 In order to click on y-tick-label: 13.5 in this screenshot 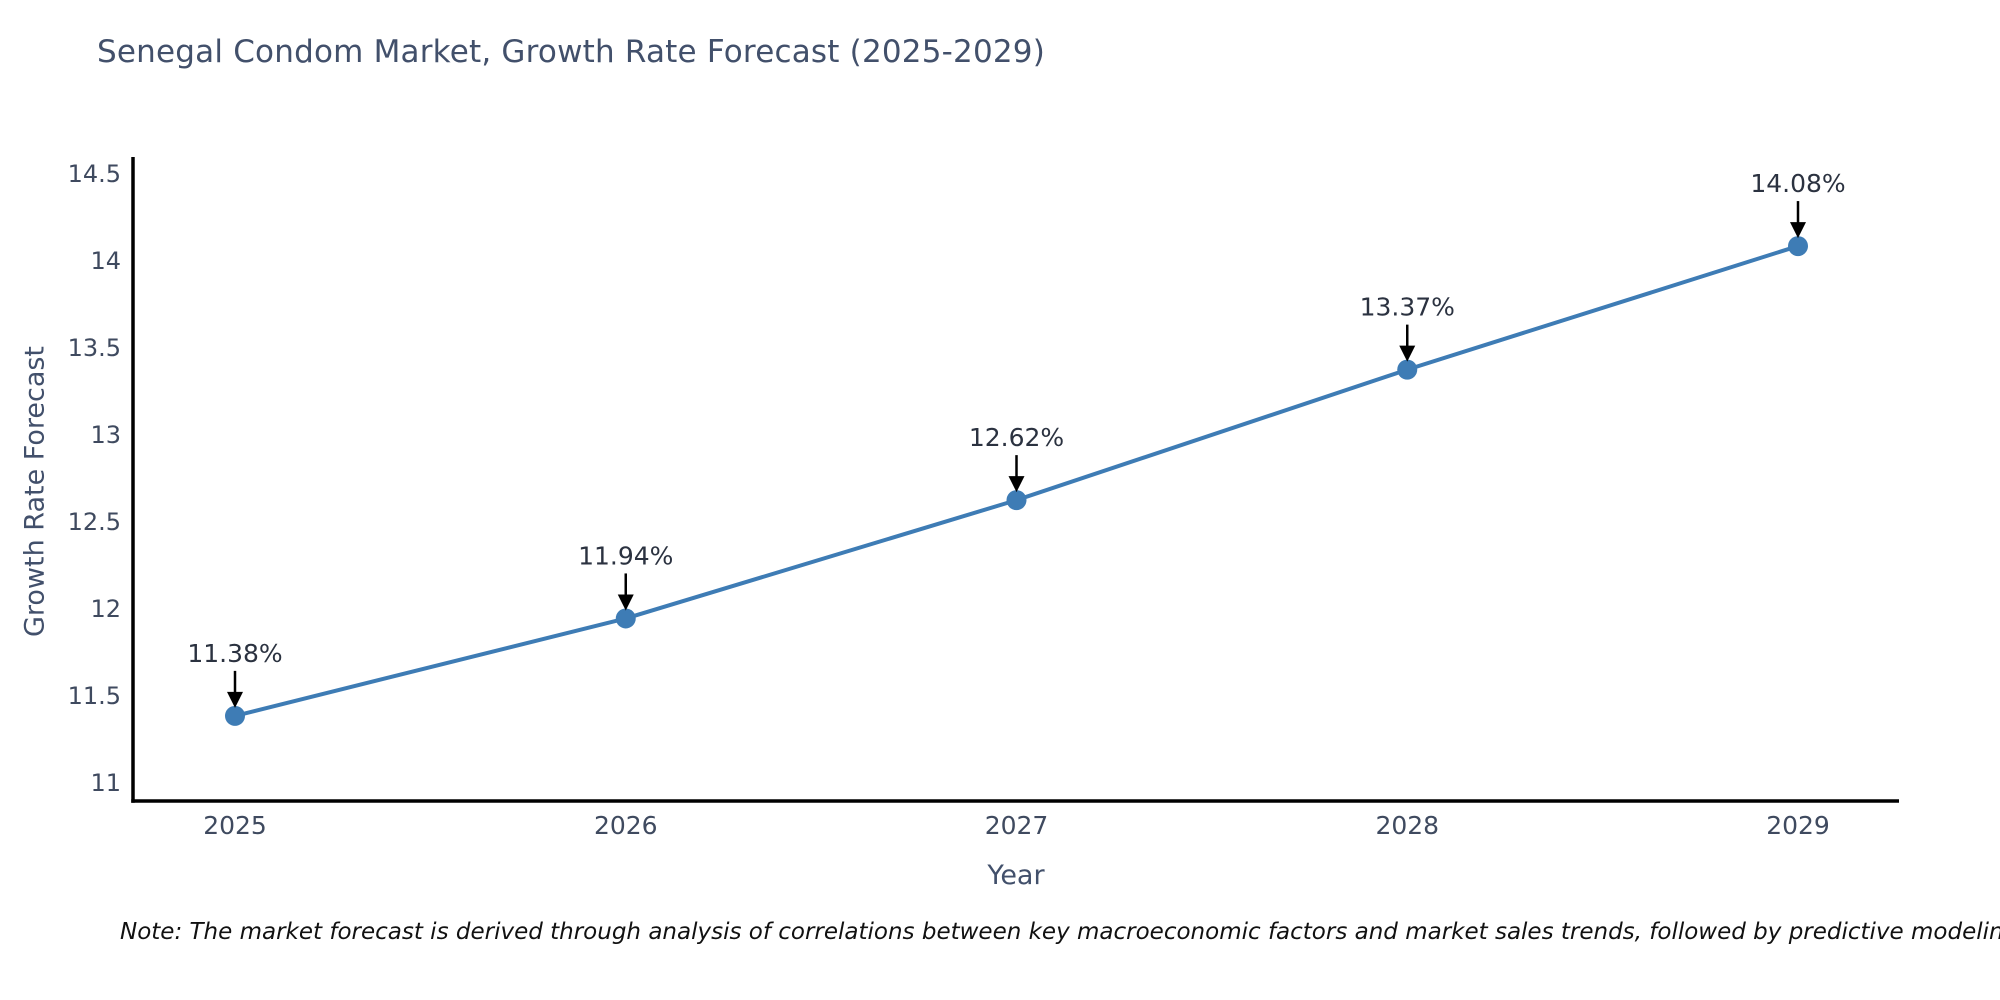, I will do `click(94, 348)`.